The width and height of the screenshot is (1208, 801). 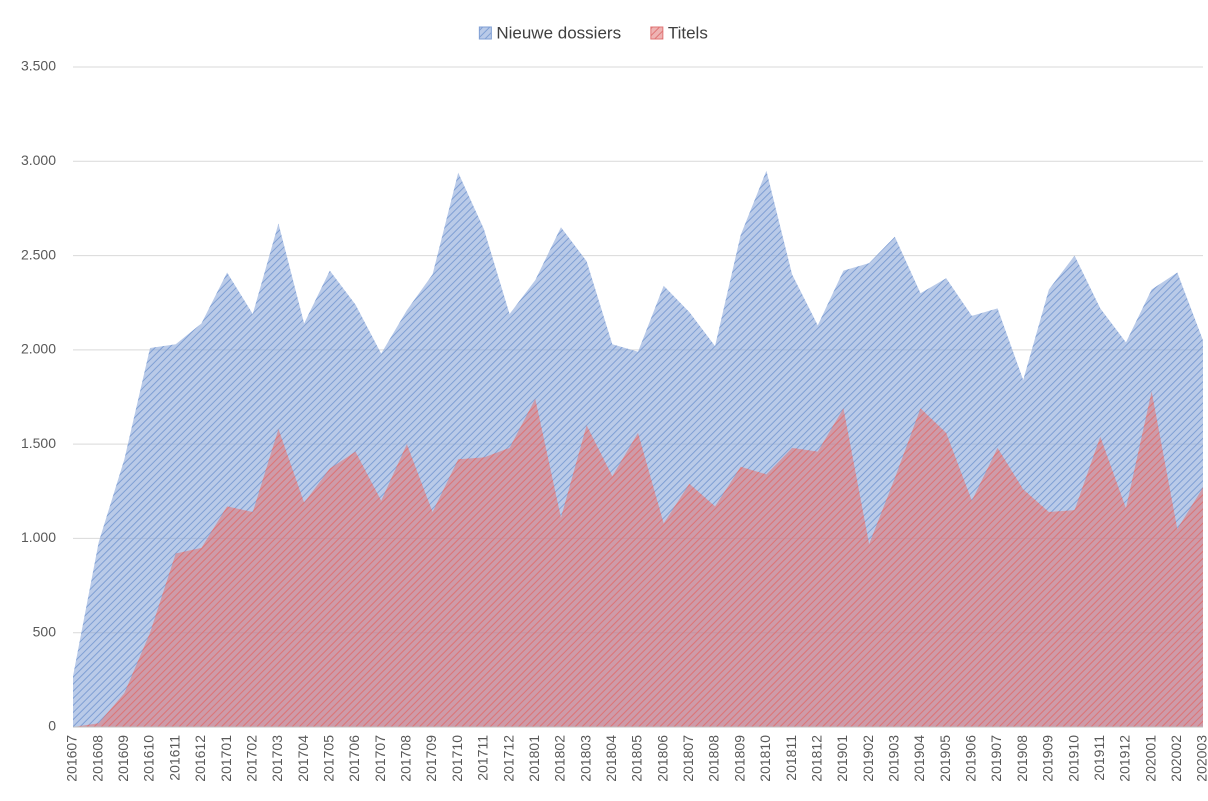 What do you see at coordinates (1176, 758) in the screenshot?
I see `x-tick-label: 202002` at bounding box center [1176, 758].